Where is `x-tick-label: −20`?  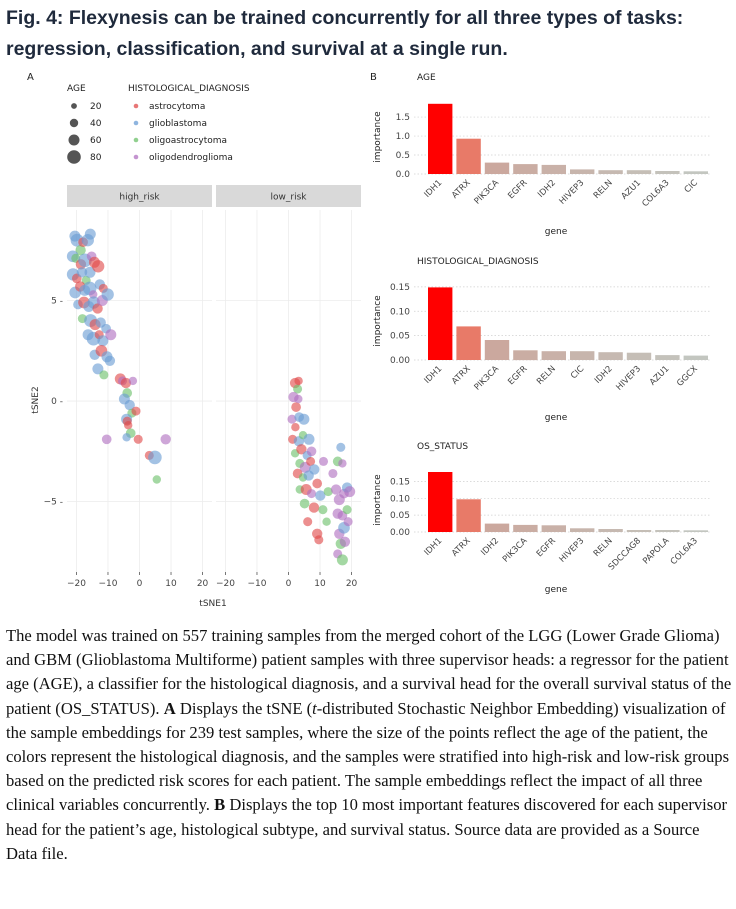
x-tick-label: −20 is located at coordinates (76, 584).